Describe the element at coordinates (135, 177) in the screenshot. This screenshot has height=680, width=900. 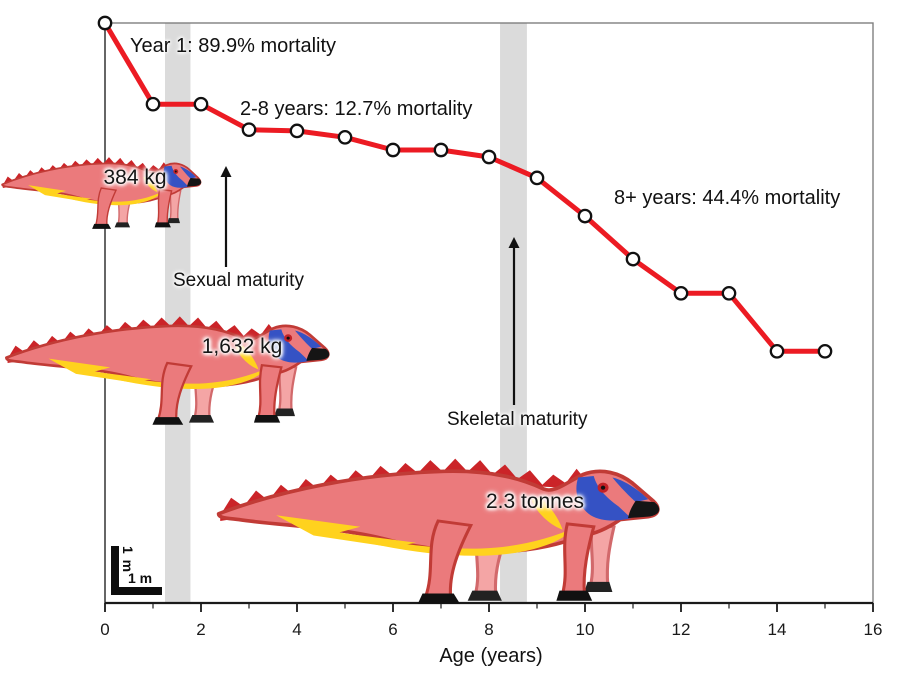
I see `juvenile-weight-label: 384 kg` at that location.